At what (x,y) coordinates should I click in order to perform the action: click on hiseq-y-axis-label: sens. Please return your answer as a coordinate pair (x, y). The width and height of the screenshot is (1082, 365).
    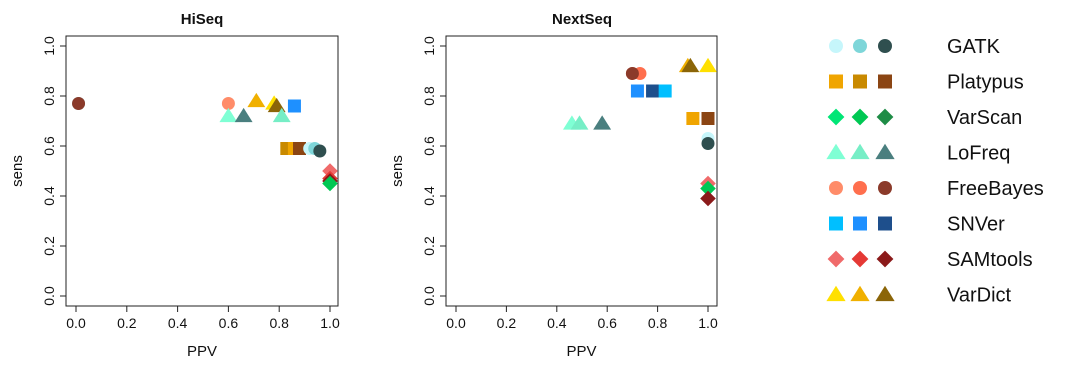
    Looking at the image, I should click on (17, 171).